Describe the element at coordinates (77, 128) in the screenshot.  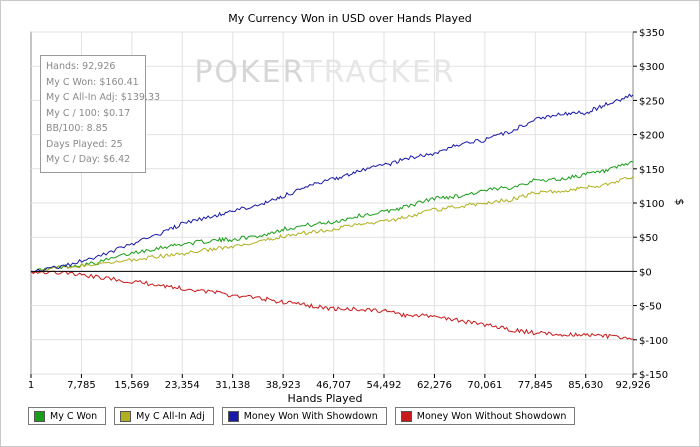
I see `stat-bb-per-100: BB/100: 8.85` at that location.